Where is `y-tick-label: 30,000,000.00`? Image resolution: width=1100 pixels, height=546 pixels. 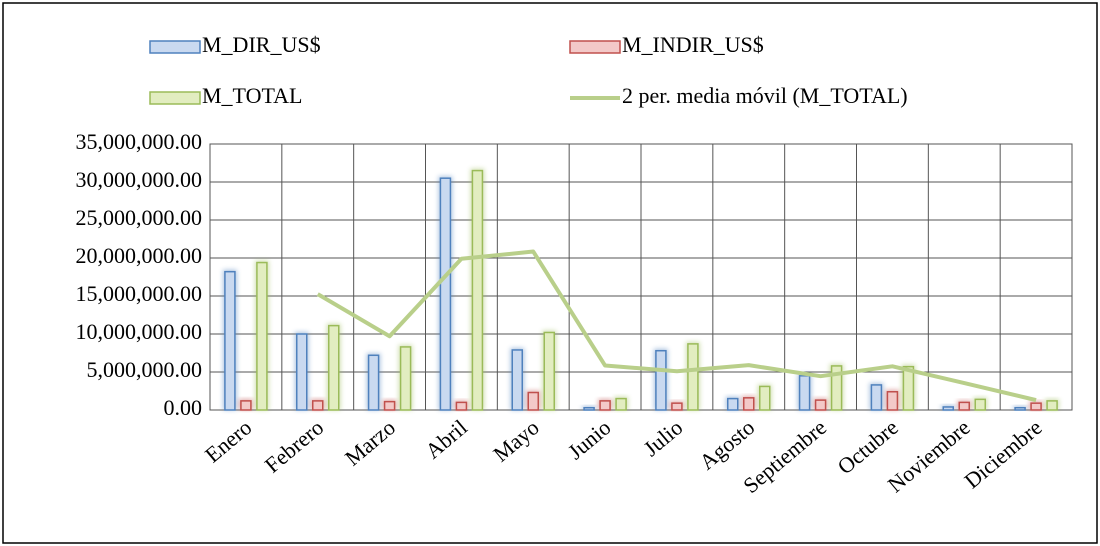 y-tick-label: 30,000,000.00 is located at coordinates (139, 179).